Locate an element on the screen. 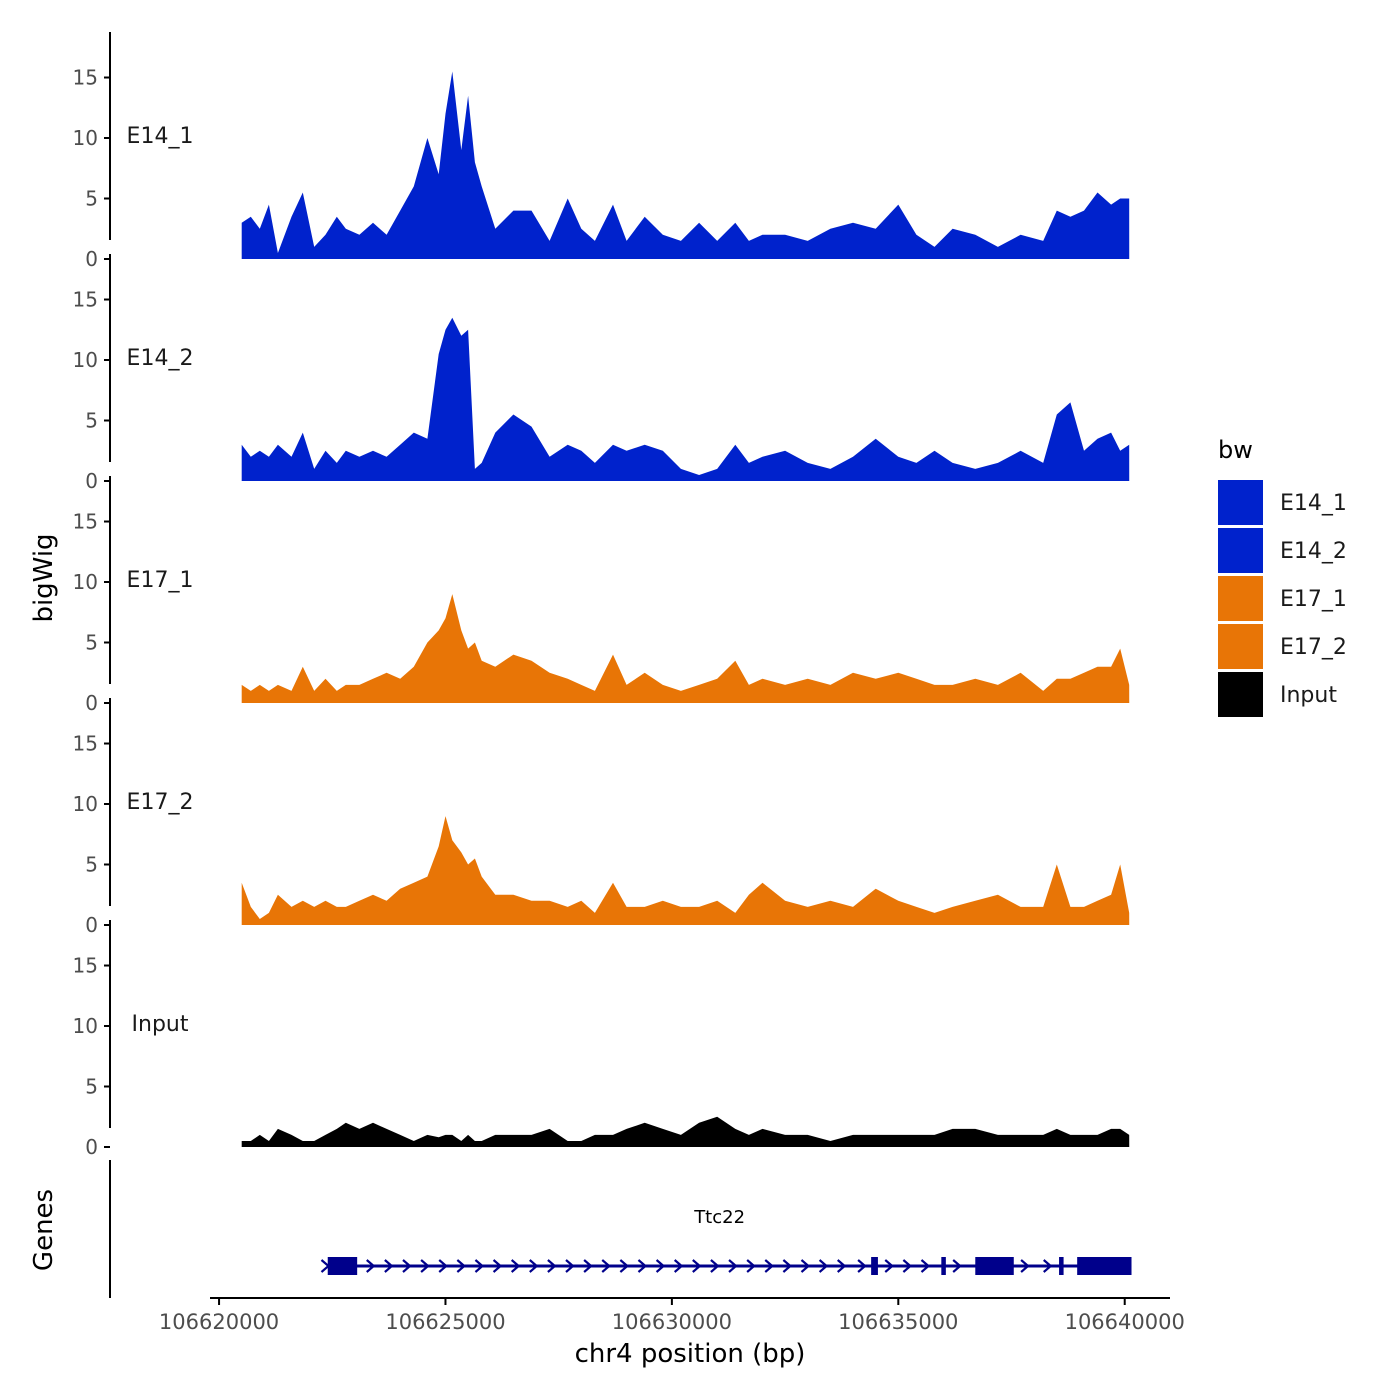  track-E14_1: 0 5 10 15 E14_1 is located at coordinates (601, 151).